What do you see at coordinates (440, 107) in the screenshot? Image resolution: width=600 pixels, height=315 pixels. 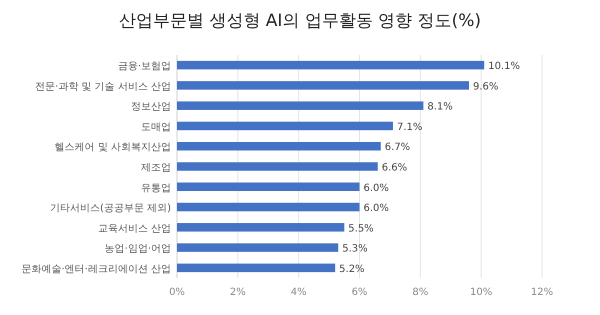 I see `data-label: 8.1%` at bounding box center [440, 107].